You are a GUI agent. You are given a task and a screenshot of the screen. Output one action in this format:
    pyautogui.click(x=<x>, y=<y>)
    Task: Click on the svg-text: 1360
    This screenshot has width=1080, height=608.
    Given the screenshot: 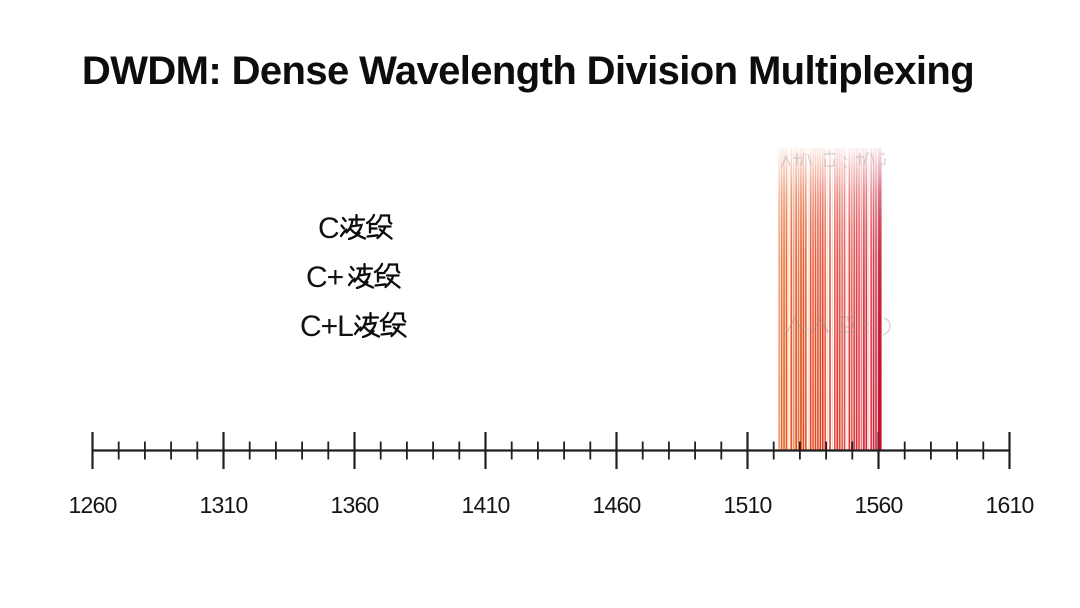 What is the action you would take?
    pyautogui.click(x=355, y=505)
    